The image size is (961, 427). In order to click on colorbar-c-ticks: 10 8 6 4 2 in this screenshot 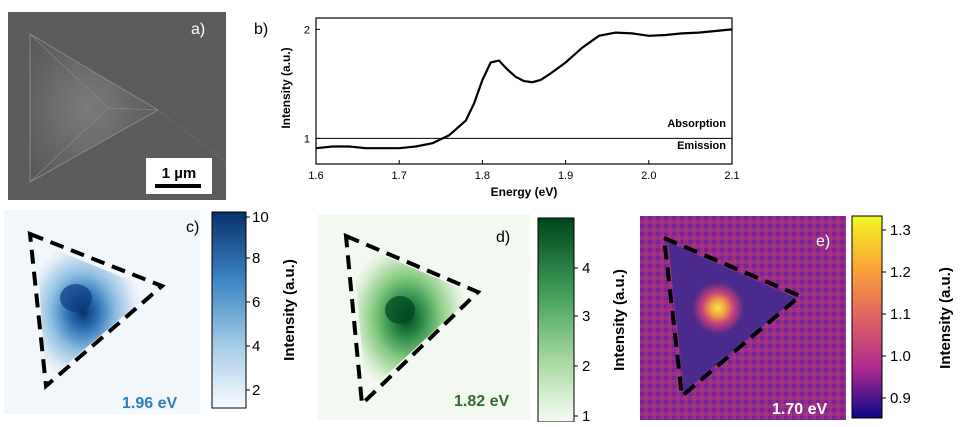, I will do `click(257, 304)`.